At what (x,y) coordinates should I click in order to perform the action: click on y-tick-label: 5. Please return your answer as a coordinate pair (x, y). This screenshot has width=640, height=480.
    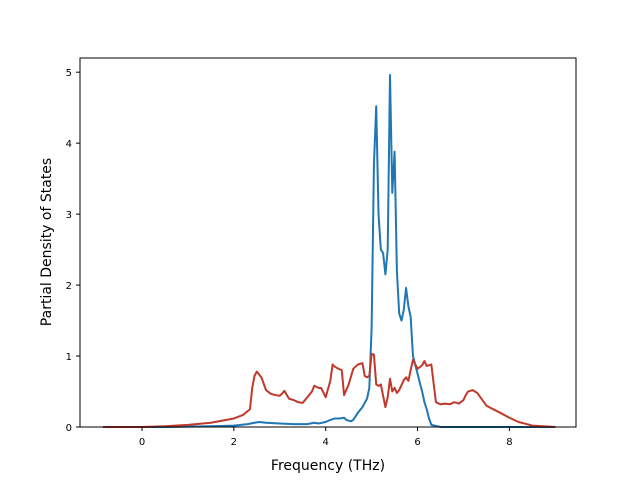
    Looking at the image, I should click on (69, 73).